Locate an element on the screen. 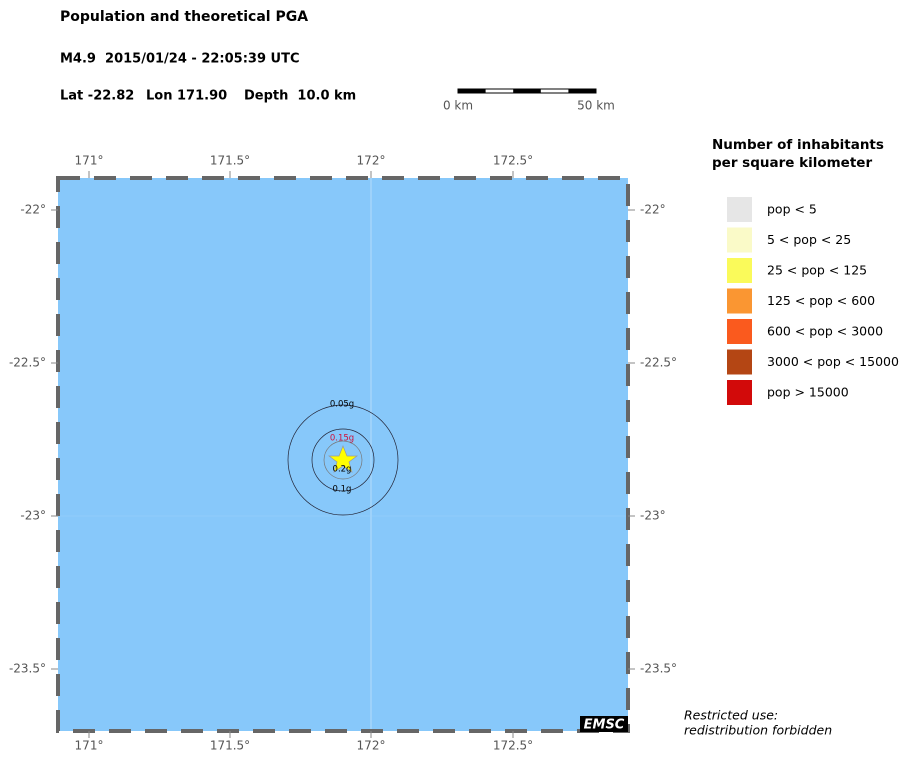  contour-label: 0.1g is located at coordinates (342, 490).